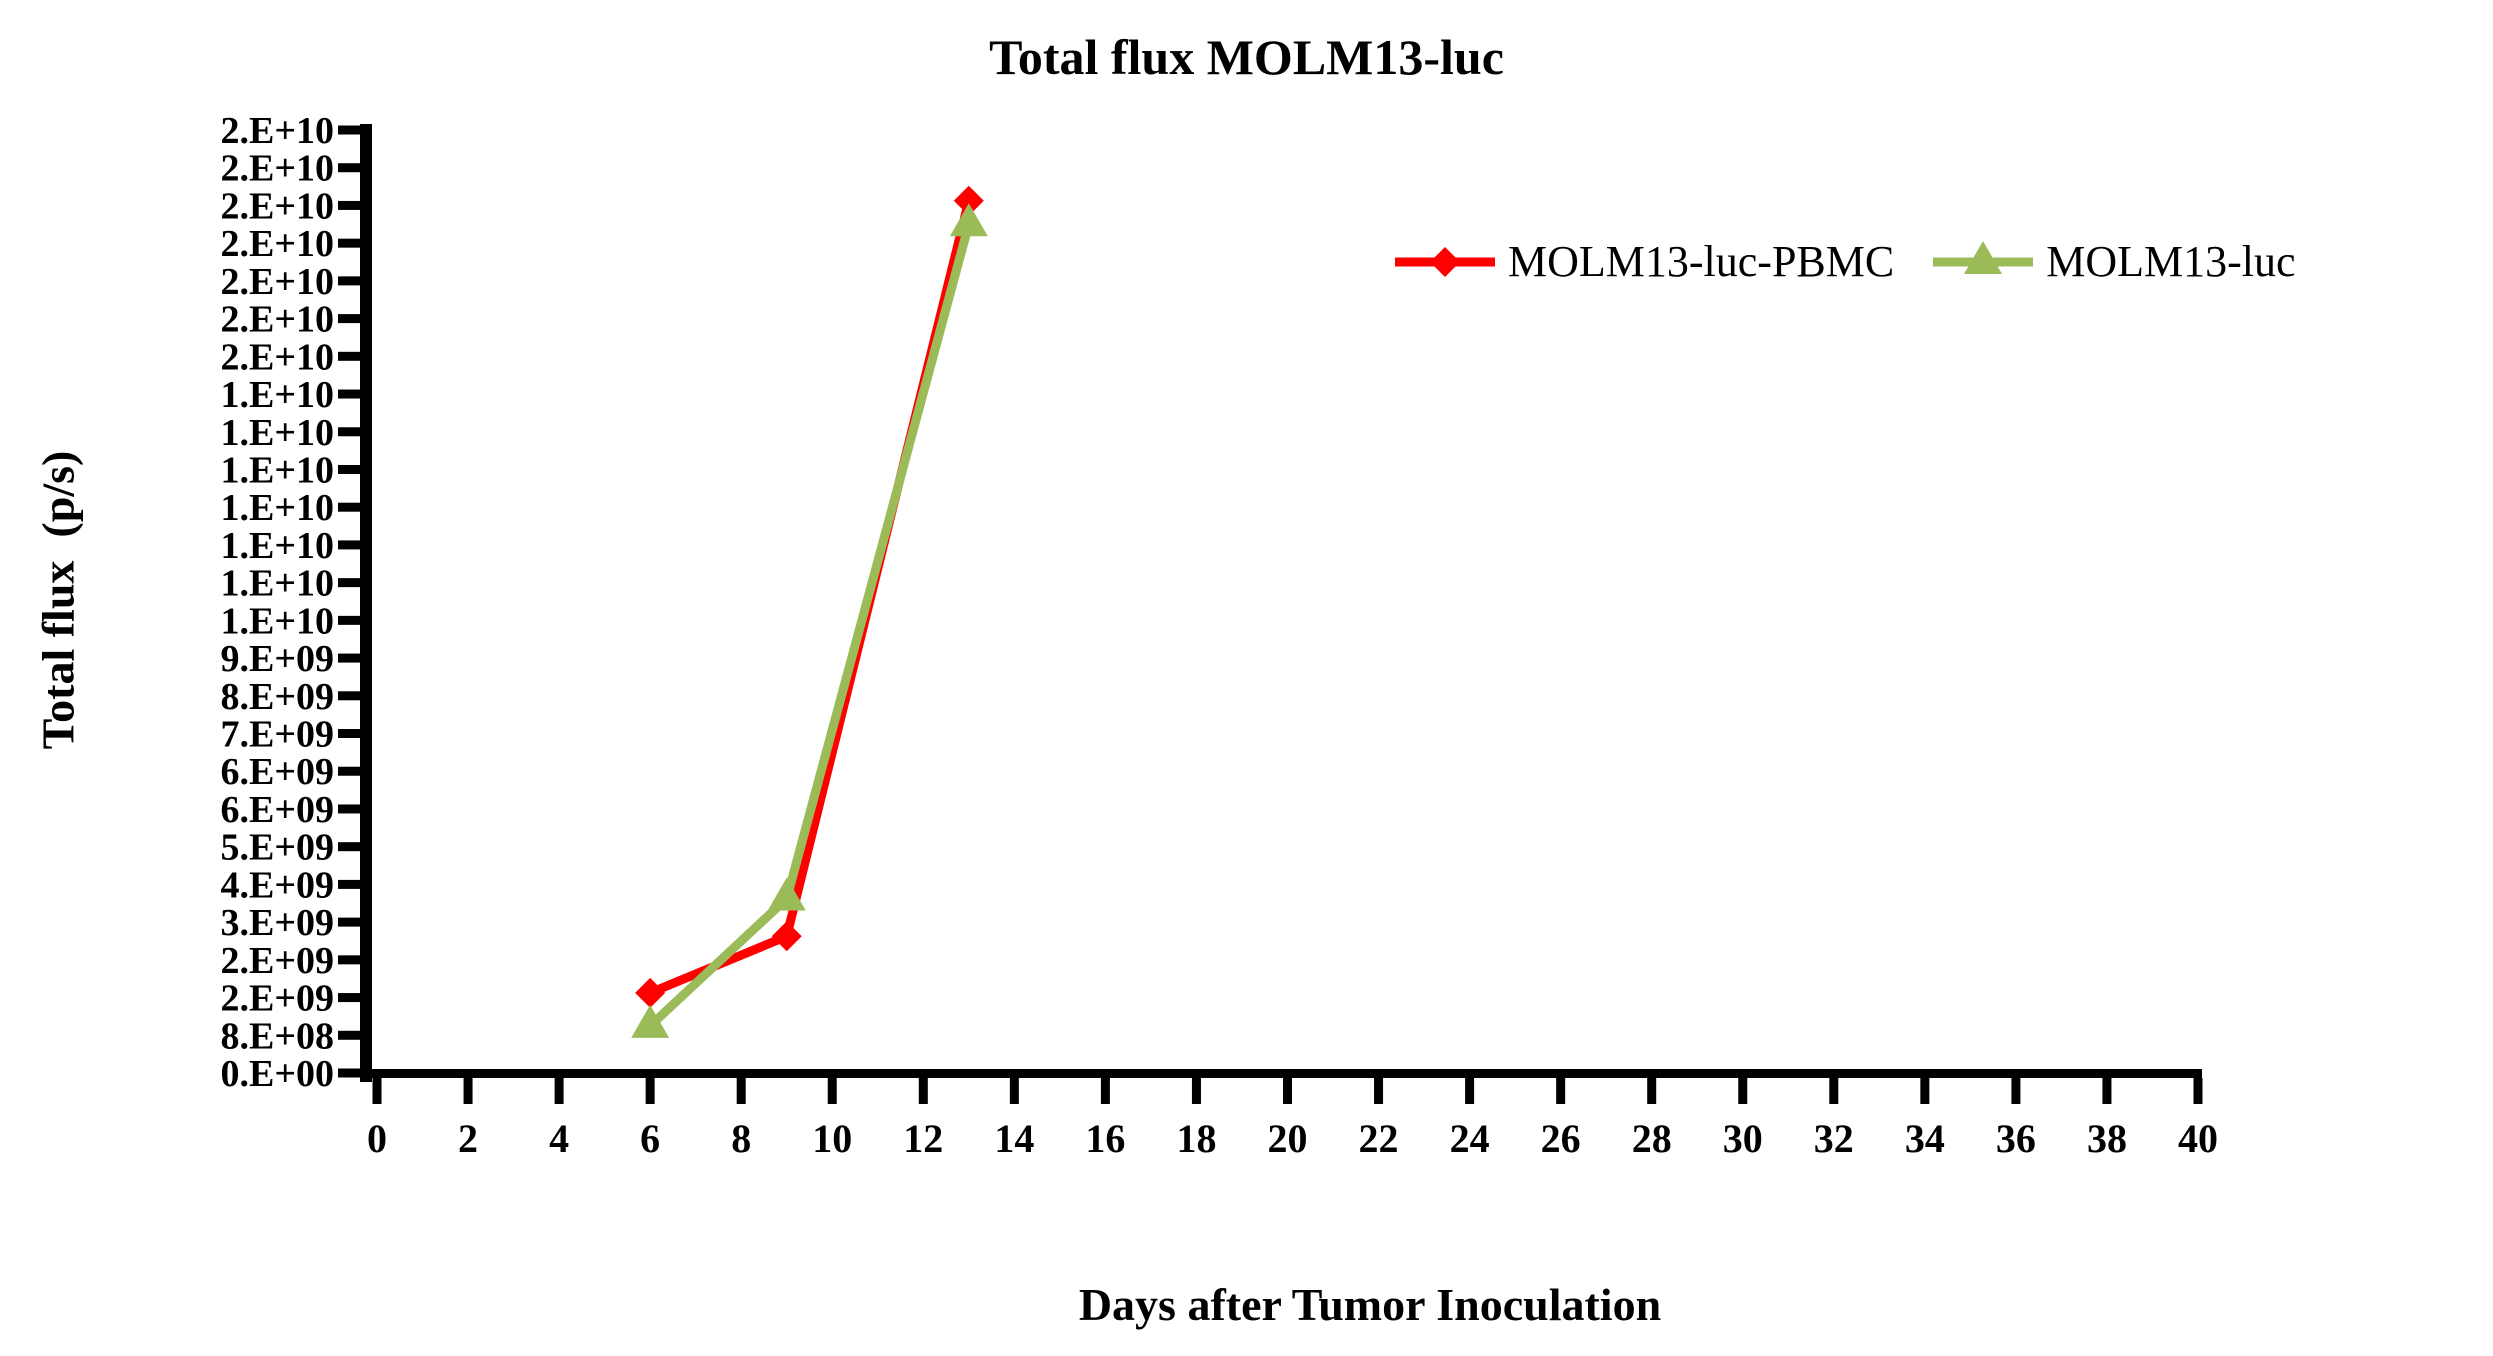  I want to click on legend-triangle-marker, so click(1983, 257).